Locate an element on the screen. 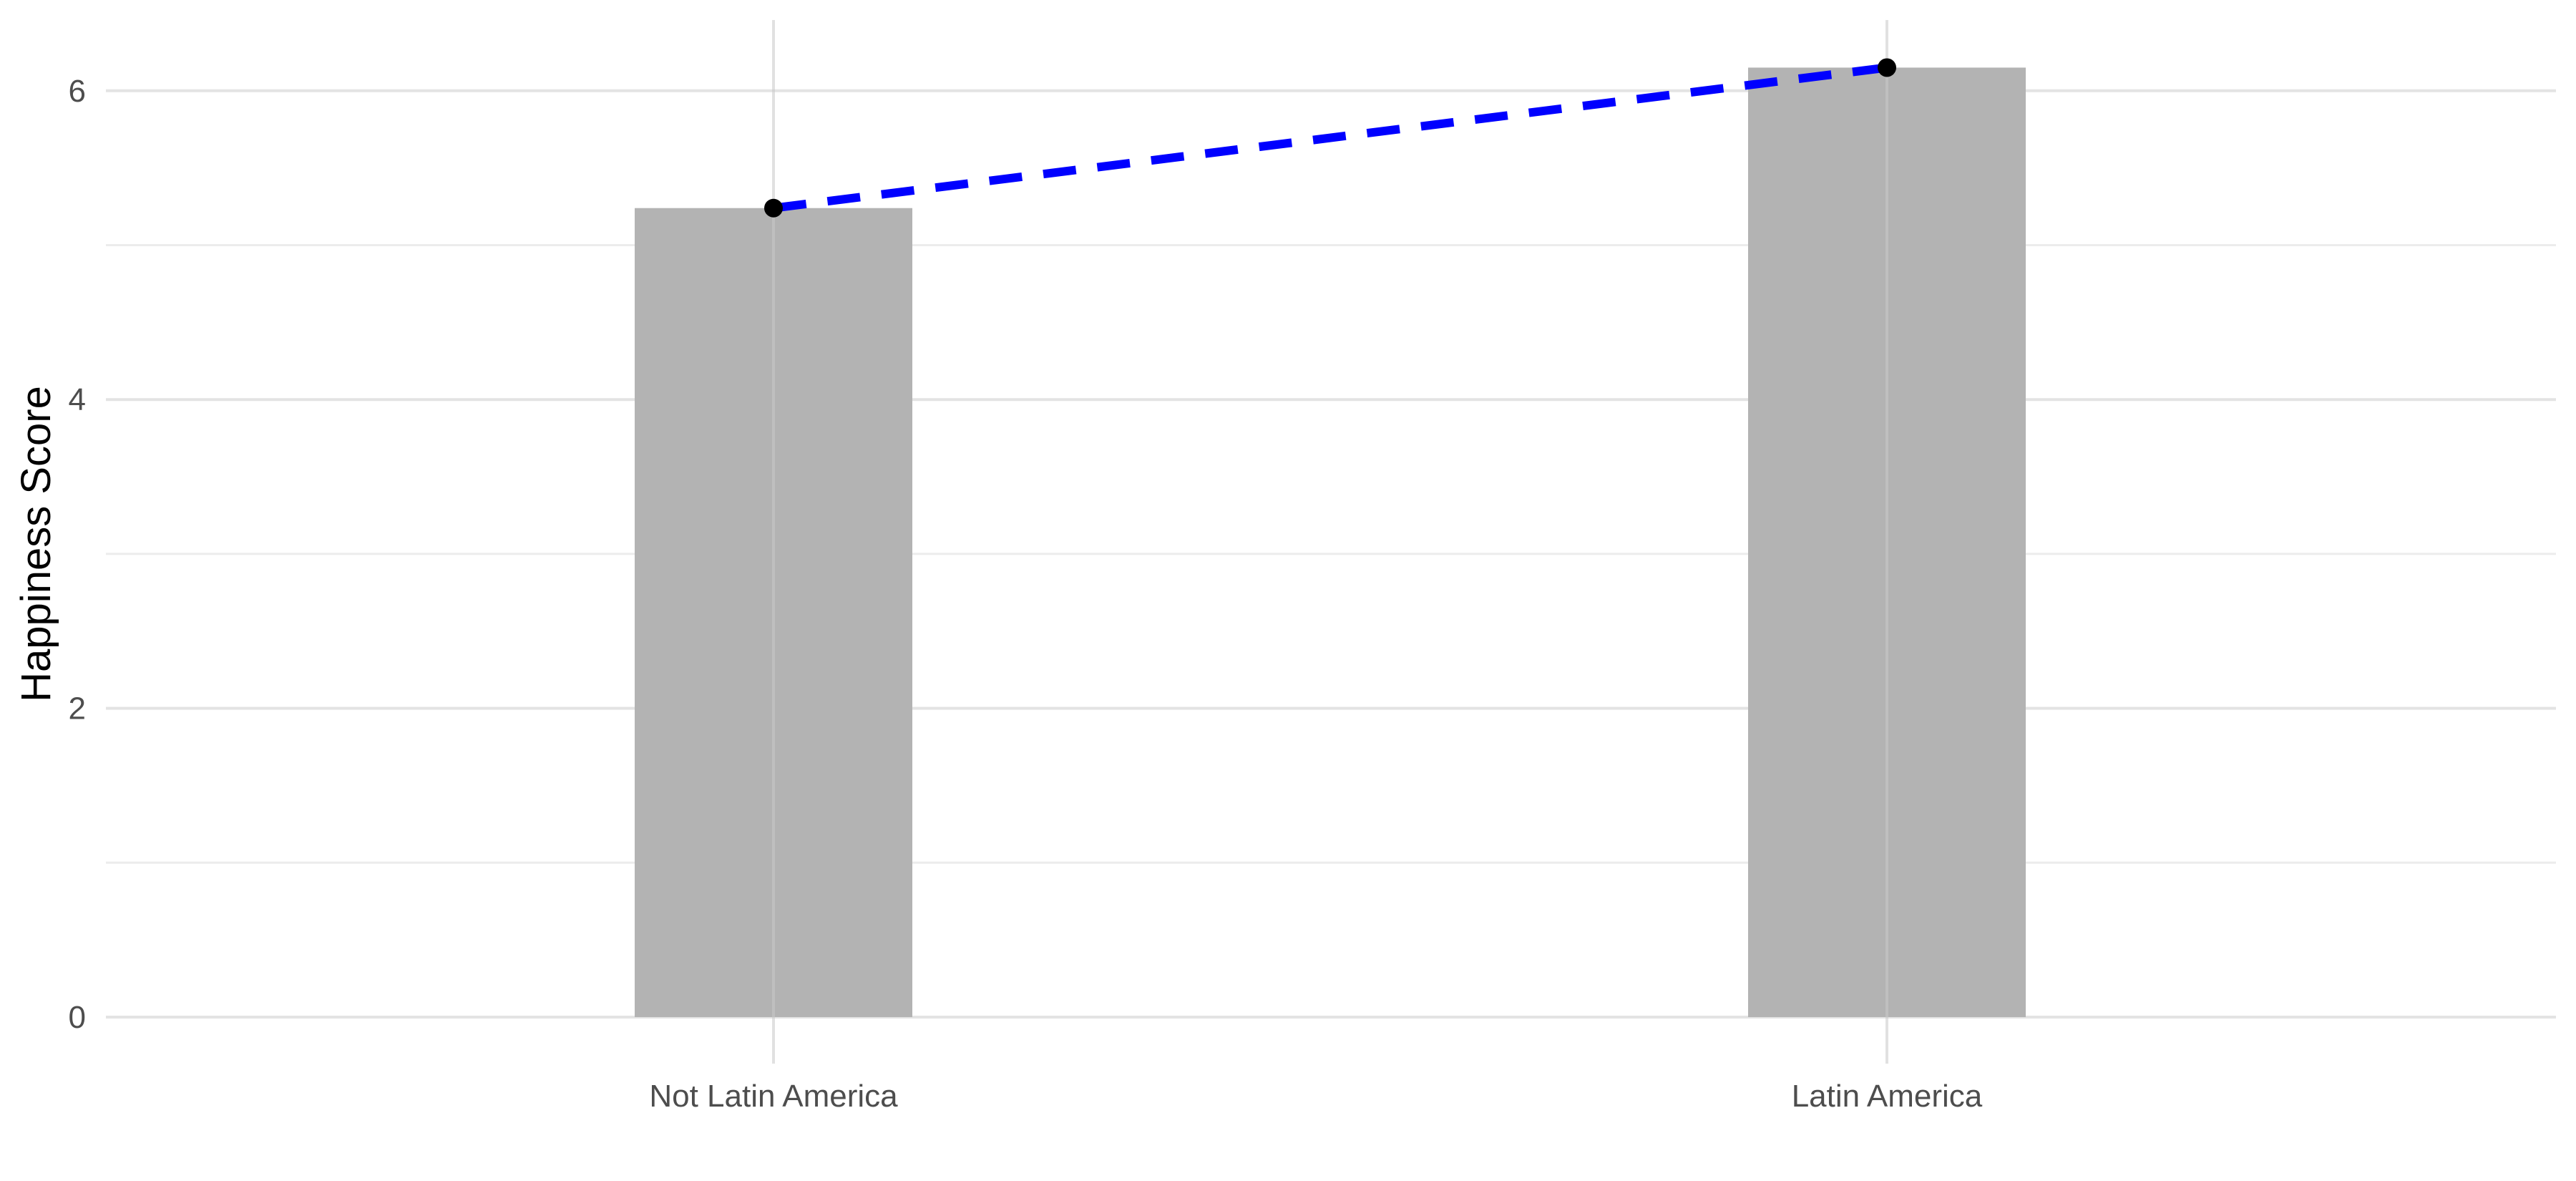 The width and height of the screenshot is (2576, 1181). line-layer is located at coordinates (1330, 138).